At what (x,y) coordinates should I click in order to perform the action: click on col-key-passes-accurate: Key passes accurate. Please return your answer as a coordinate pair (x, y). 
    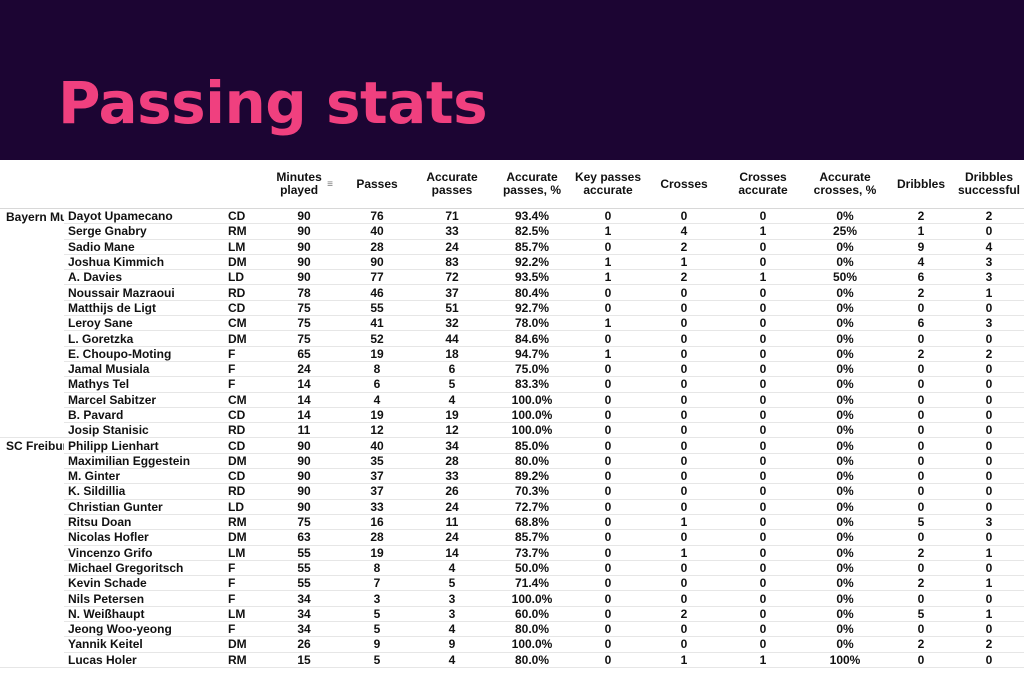
    Looking at the image, I should click on (608, 184).